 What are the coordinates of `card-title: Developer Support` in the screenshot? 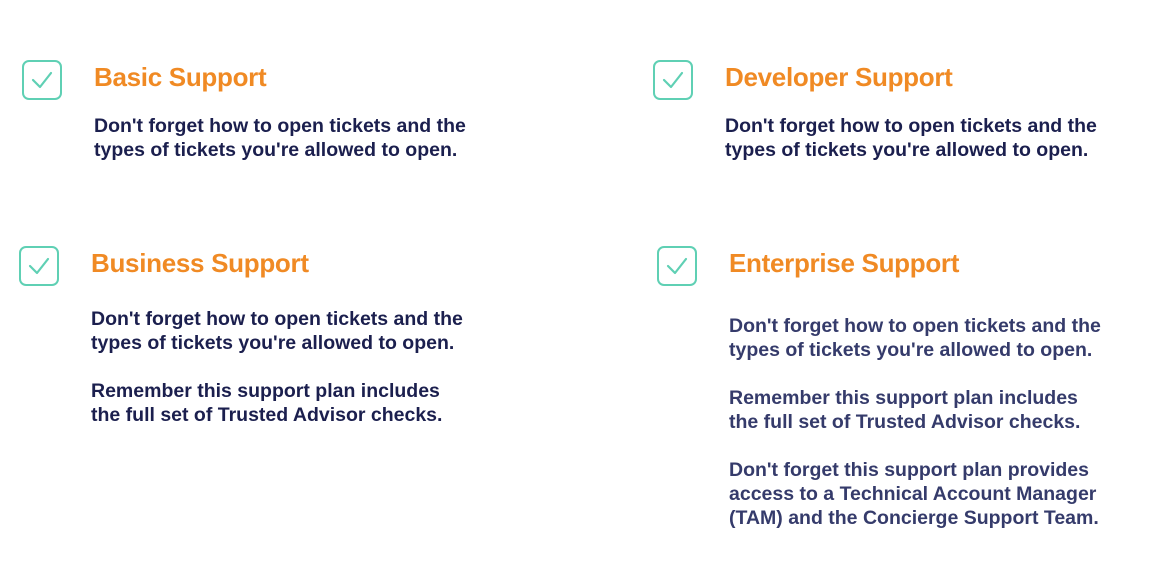 It's located at (839, 77).